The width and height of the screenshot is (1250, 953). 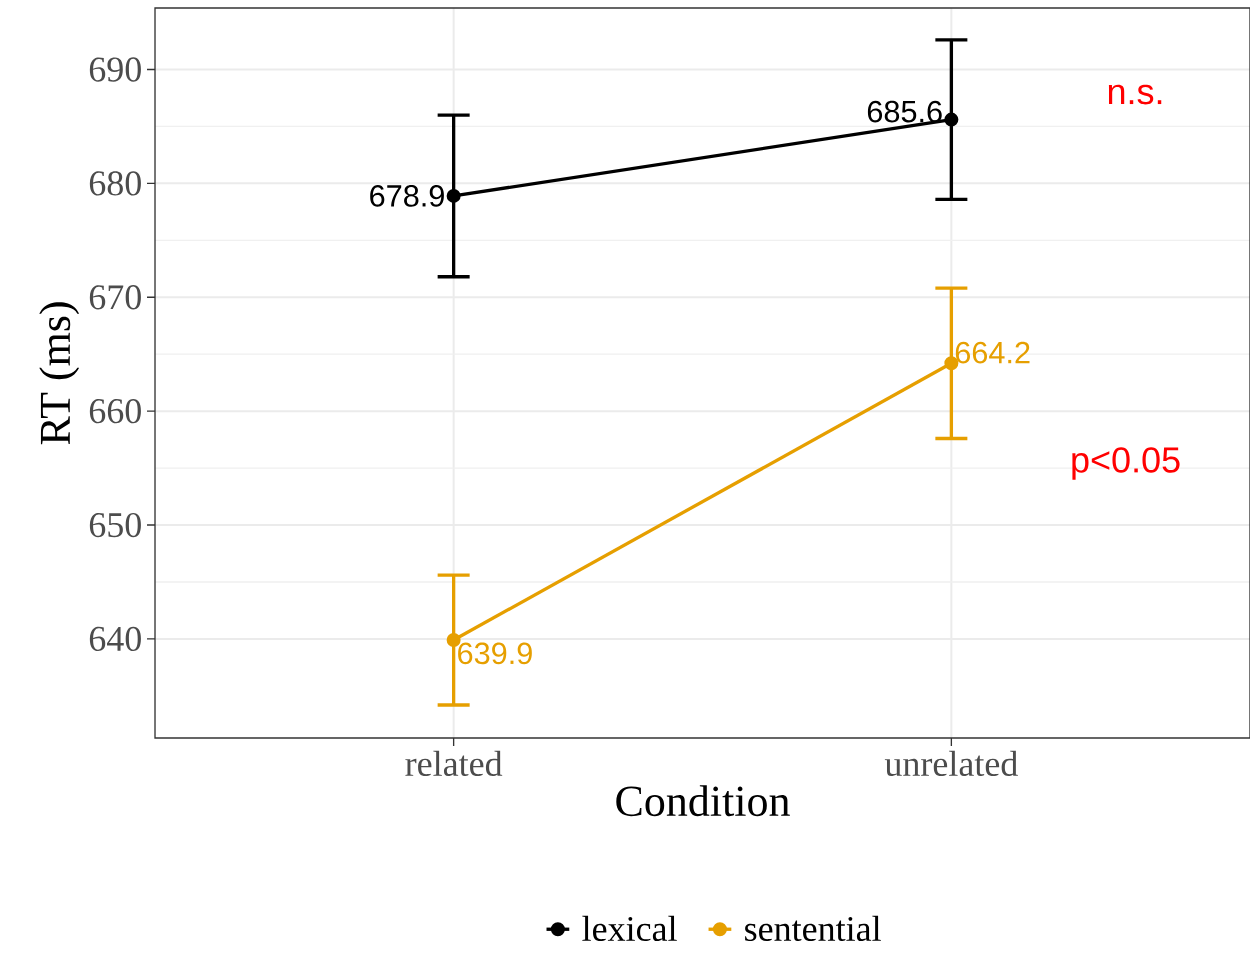 What do you see at coordinates (1135, 94) in the screenshot?
I see `annotation: n.s.` at bounding box center [1135, 94].